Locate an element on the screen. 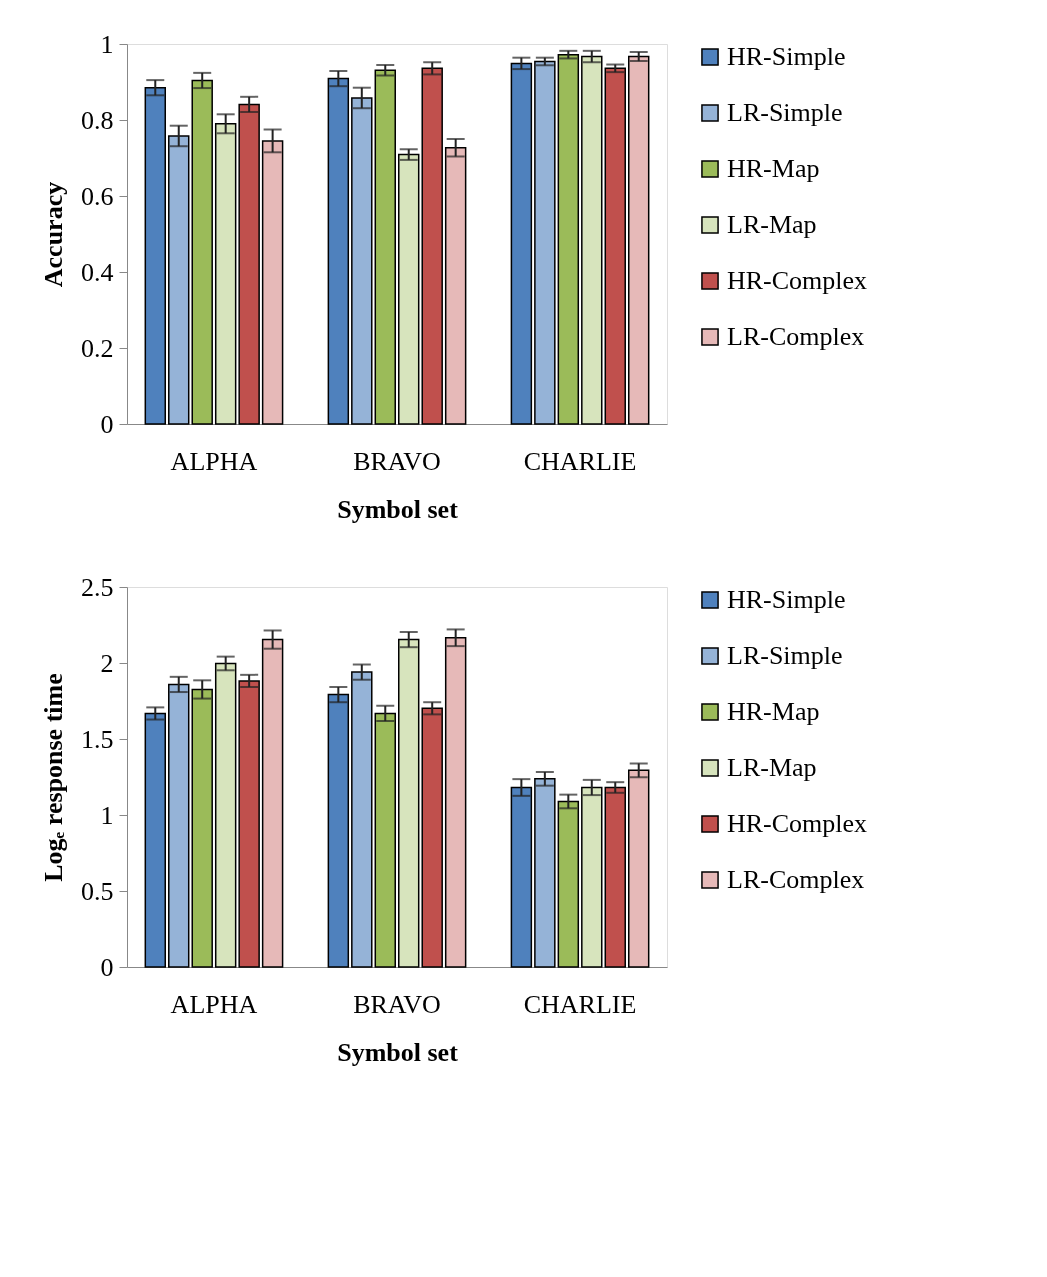 The width and height of the screenshot is (1047, 1277). y-tick-label: 0.5 is located at coordinates (97, 891).